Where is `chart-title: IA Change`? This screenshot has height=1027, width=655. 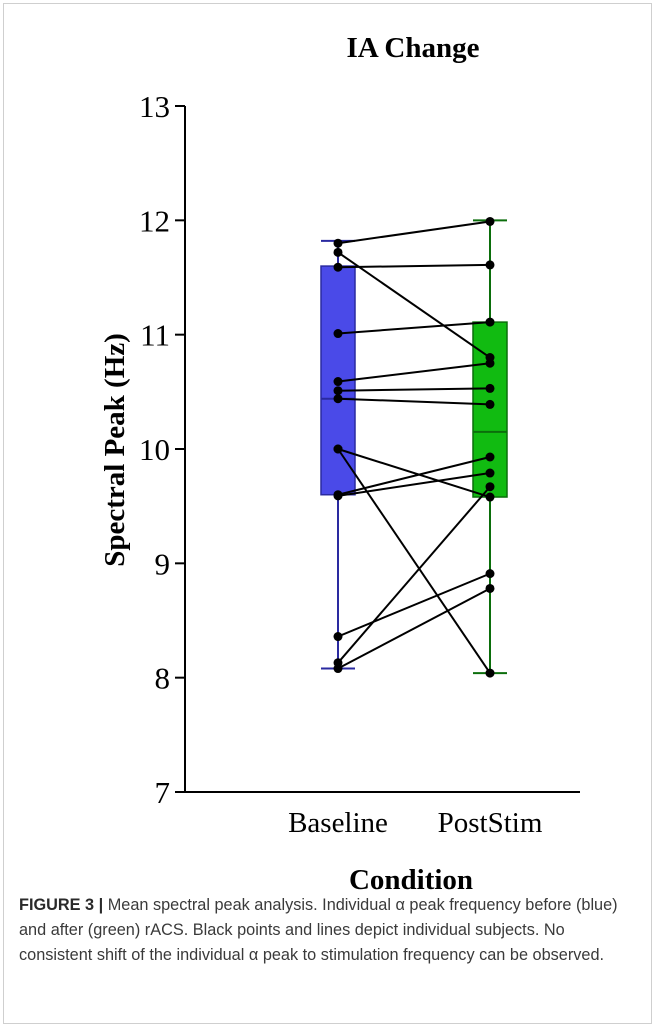 chart-title: IA Change is located at coordinates (413, 48).